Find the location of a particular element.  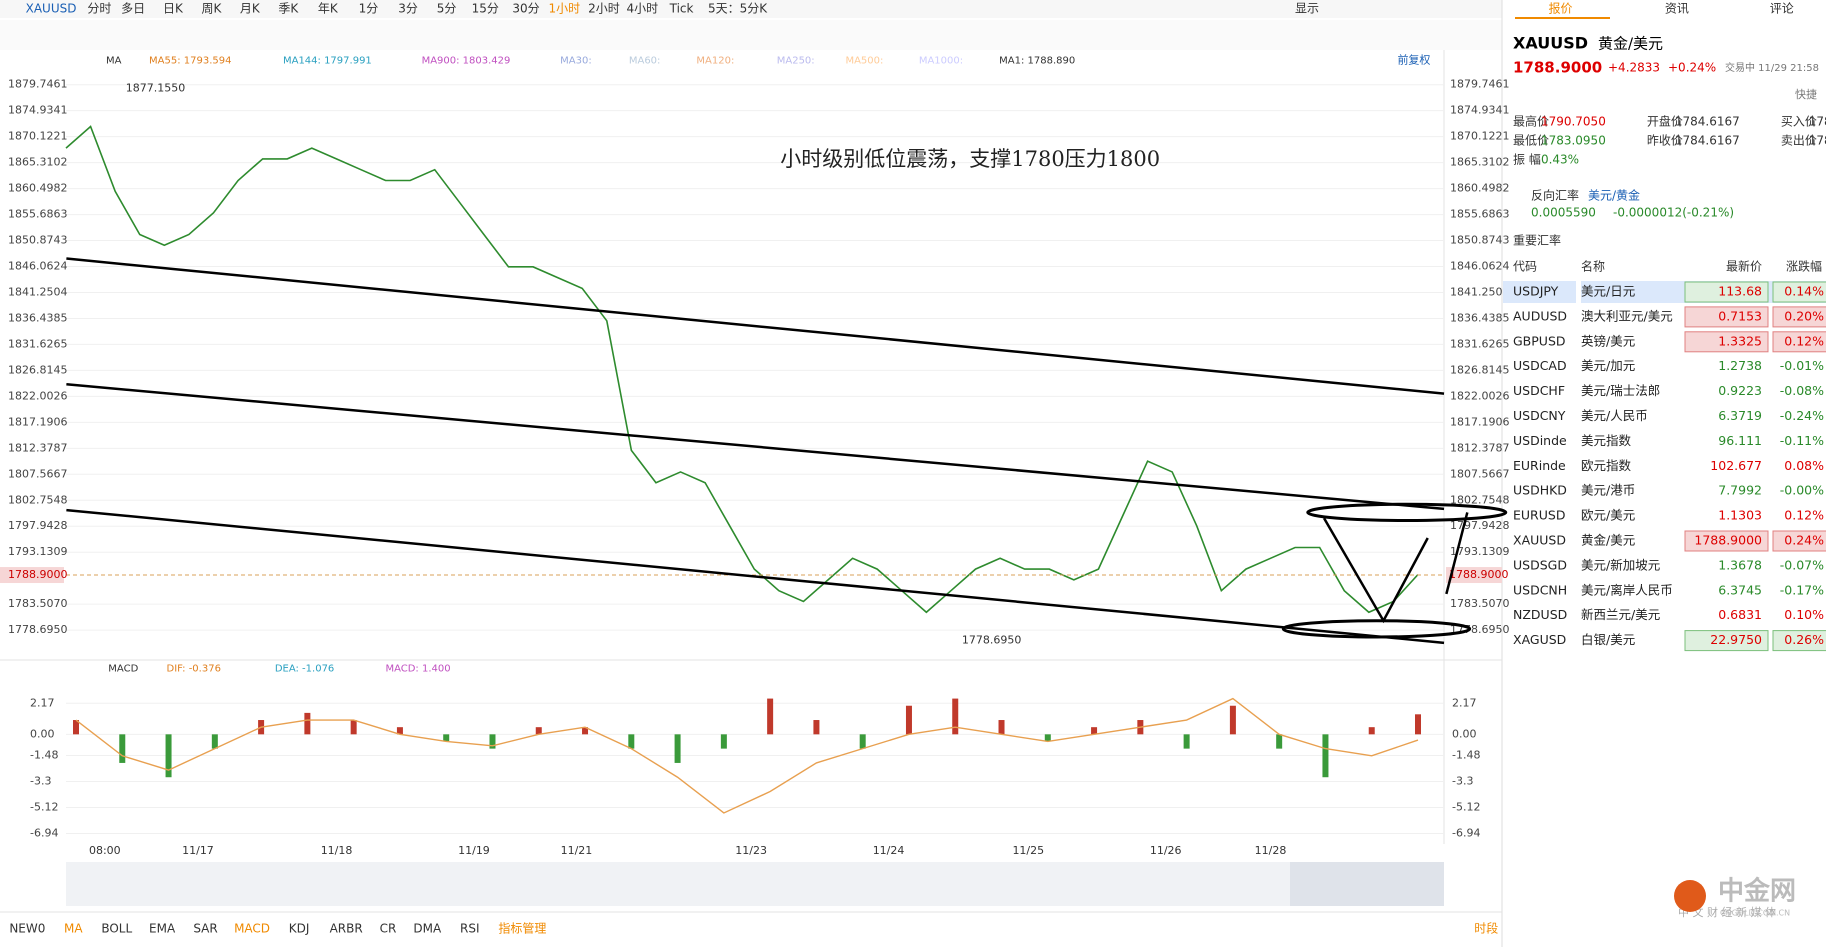

rates-cell: USDCHF is located at coordinates (1539, 390).